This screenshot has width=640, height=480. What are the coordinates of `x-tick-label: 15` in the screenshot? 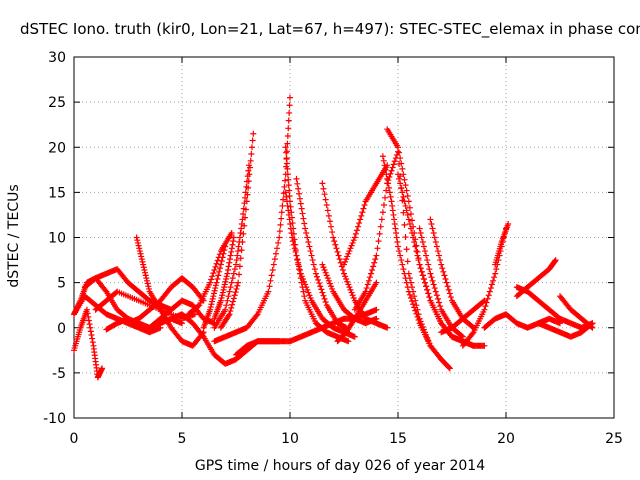 It's located at (398, 439).